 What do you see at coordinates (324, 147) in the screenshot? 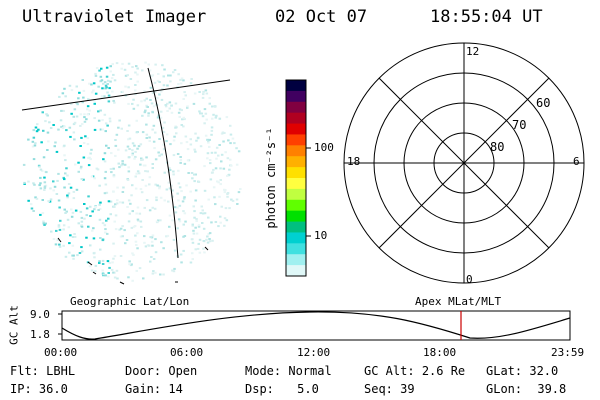
I see `colorbar-label-100: 100` at bounding box center [324, 147].